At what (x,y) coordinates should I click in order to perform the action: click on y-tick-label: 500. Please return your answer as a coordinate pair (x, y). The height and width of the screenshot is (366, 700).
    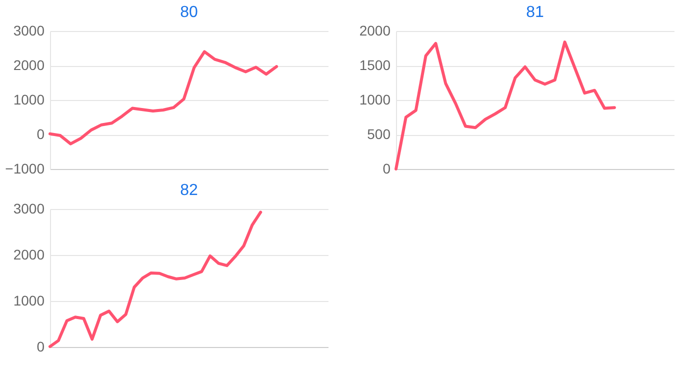
    Looking at the image, I should click on (379, 134).